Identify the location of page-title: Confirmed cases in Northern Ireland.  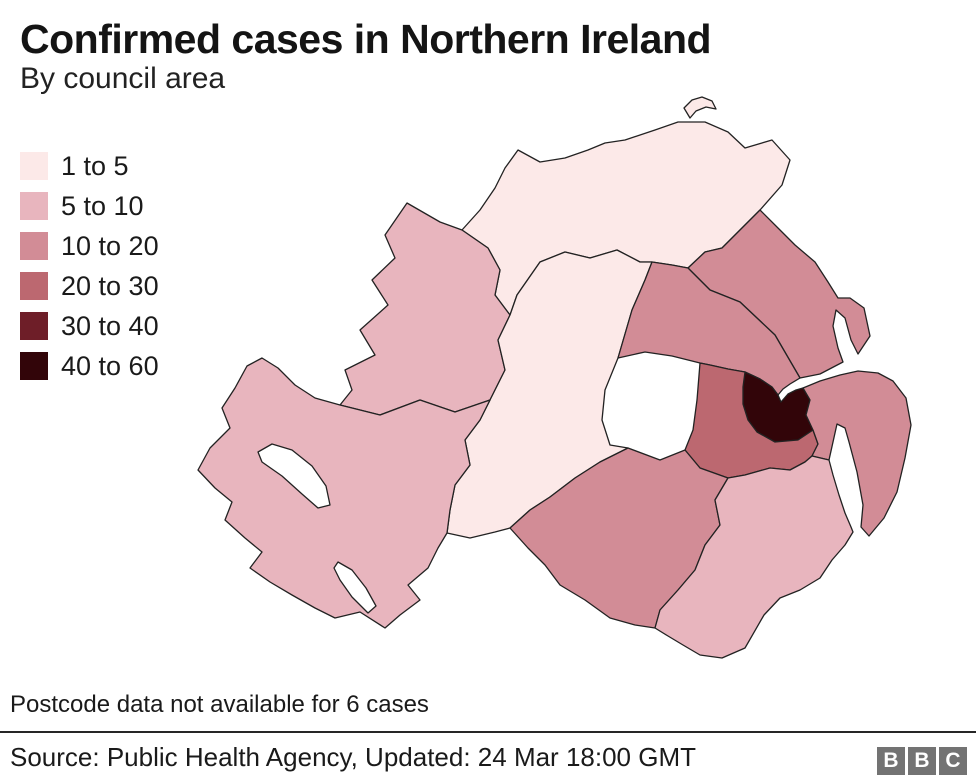
(366, 39).